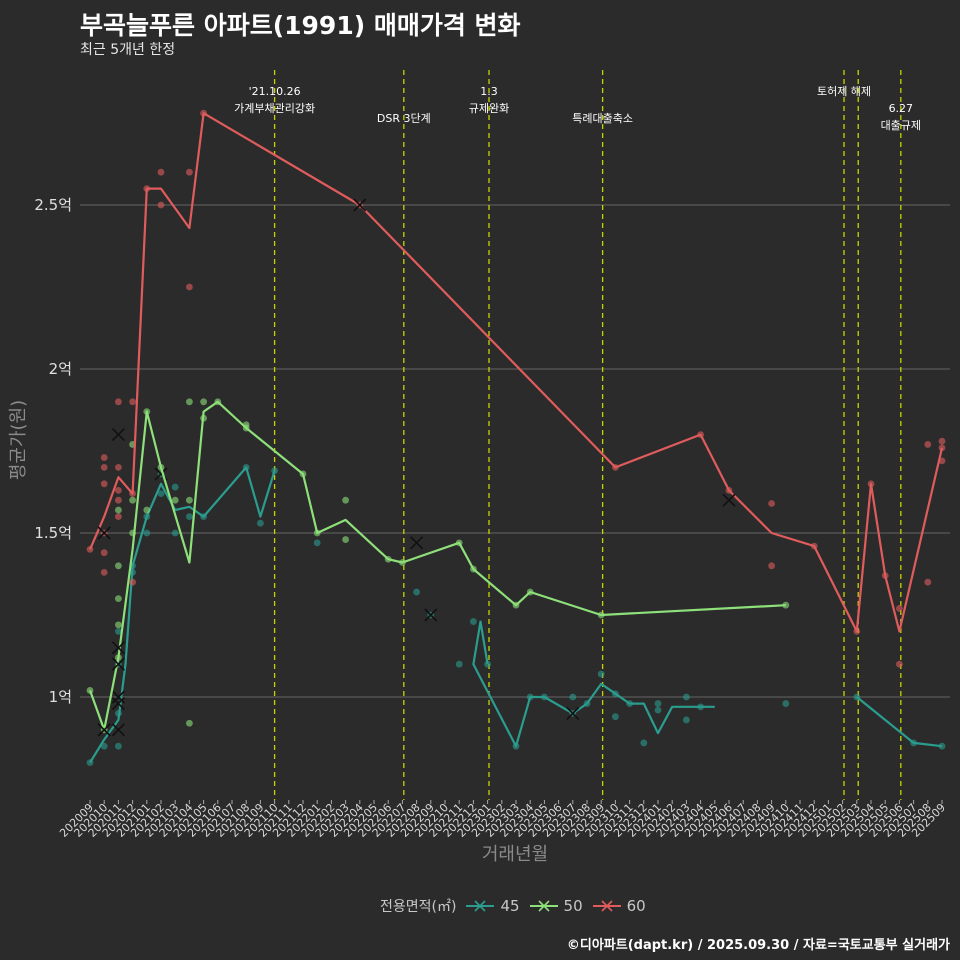 The width and height of the screenshot is (960, 960). What do you see at coordinates (53, 533) in the screenshot?
I see `y-tick-label: 1.5억` at bounding box center [53, 533].